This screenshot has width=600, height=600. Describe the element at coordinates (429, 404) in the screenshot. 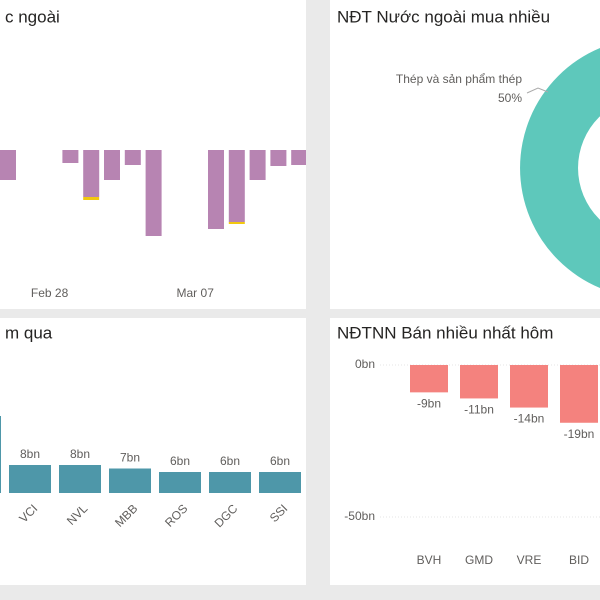

I see `data-label: -9bn` at that location.